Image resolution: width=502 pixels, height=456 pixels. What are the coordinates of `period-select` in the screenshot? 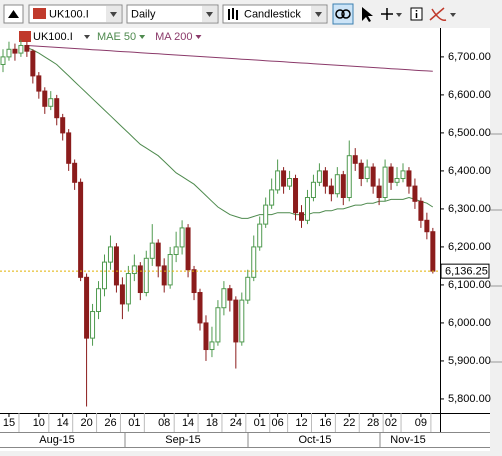 It's located at (172, 14).